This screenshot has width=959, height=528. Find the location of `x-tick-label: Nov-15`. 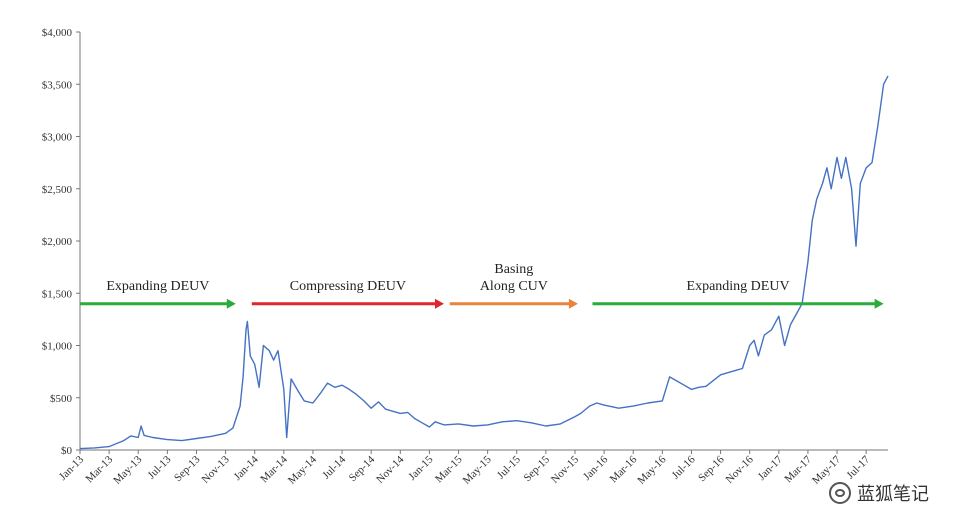

x-tick-label: Nov-15 is located at coordinates (565, 469).